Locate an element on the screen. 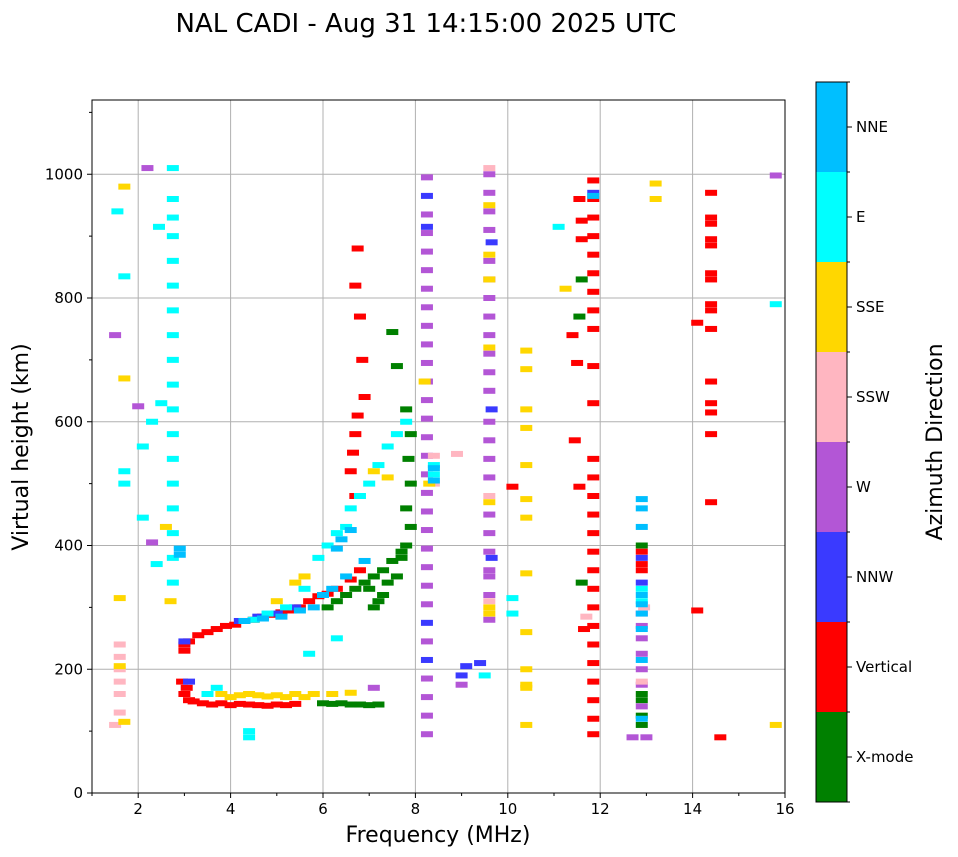 Image resolution: width=958 pixels, height=857 pixels. x-tick-label: 4 is located at coordinates (231, 809).